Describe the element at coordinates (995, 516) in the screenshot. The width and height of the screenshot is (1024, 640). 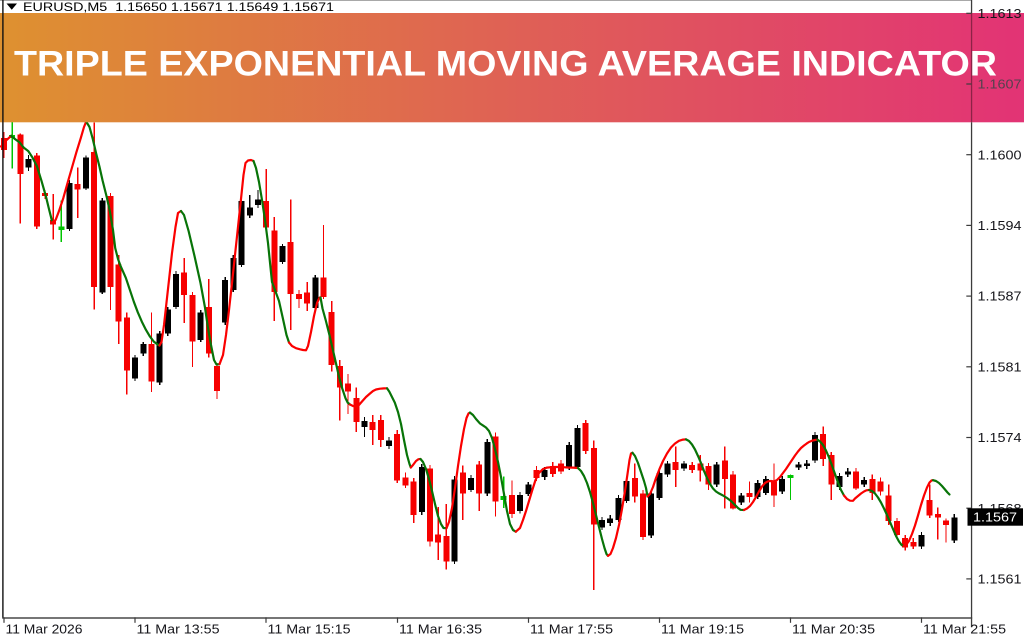
I see `svg-text: 1.1567` at that location.